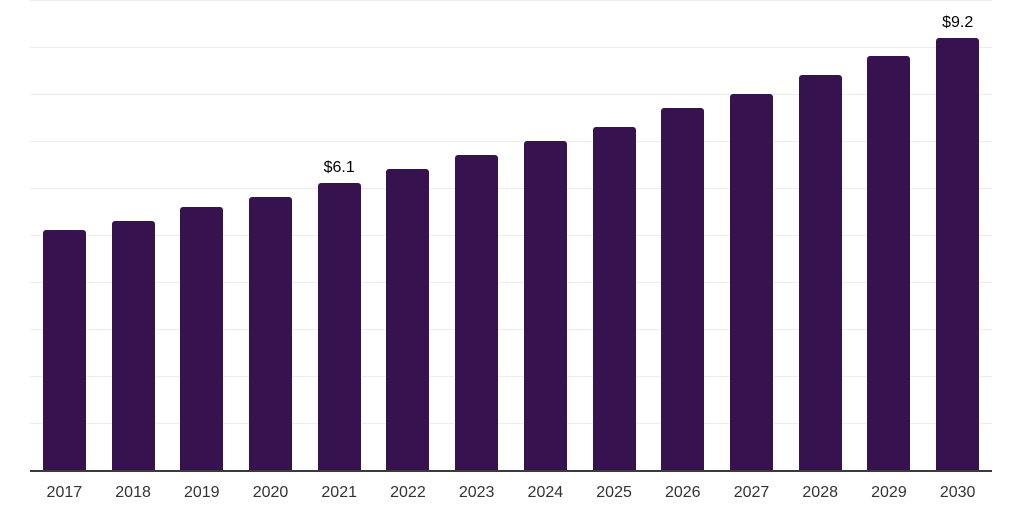 This screenshot has height=512, width=1024. I want to click on bar-2026, so click(683, 289).